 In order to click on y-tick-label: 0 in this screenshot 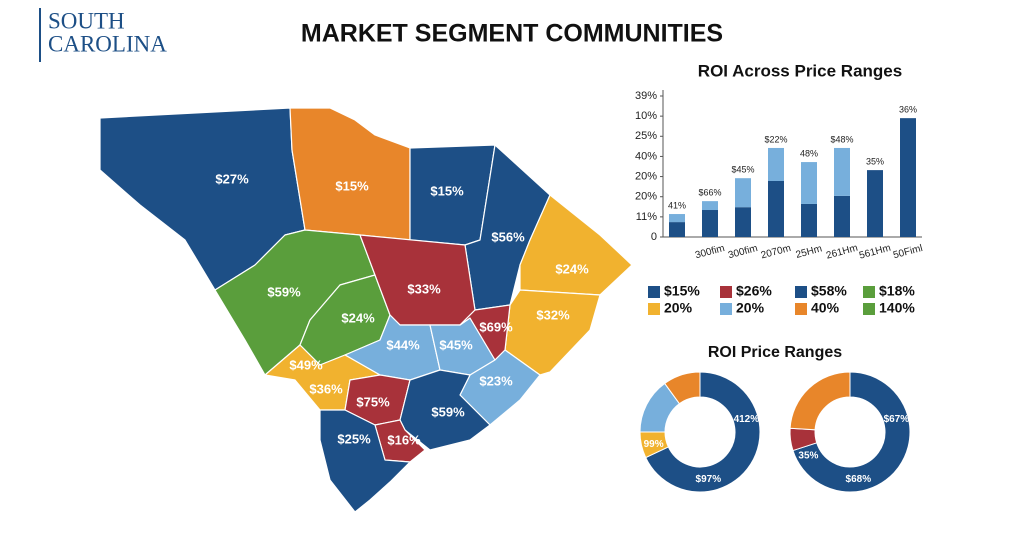, I will do `click(654, 237)`.